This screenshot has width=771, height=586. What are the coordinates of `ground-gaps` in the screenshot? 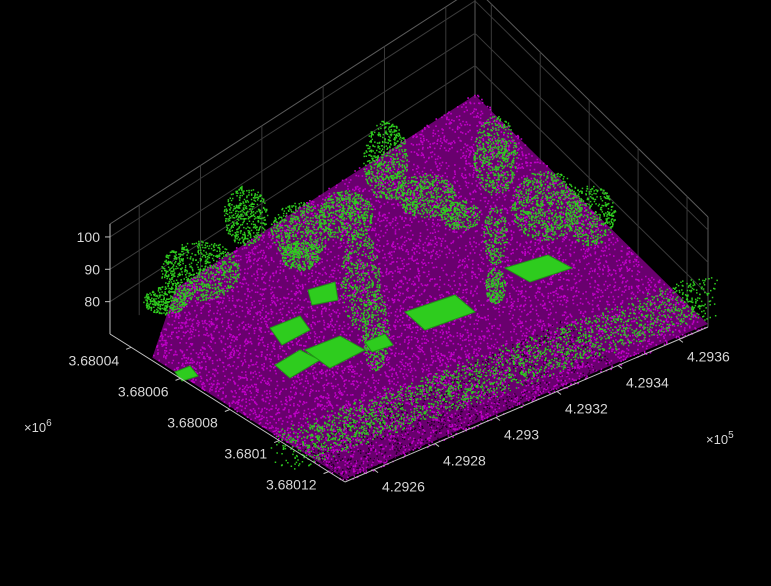 It's located at (453, 400).